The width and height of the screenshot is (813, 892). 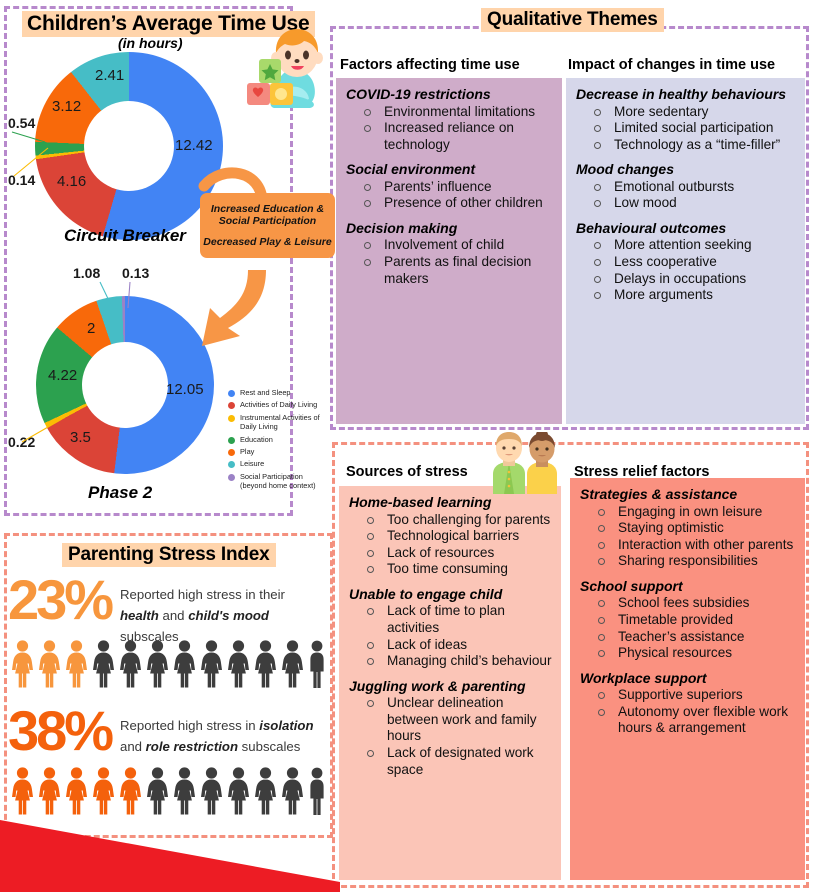 I want to click on list-item: Parents as final decision makers, so click(x=458, y=270).